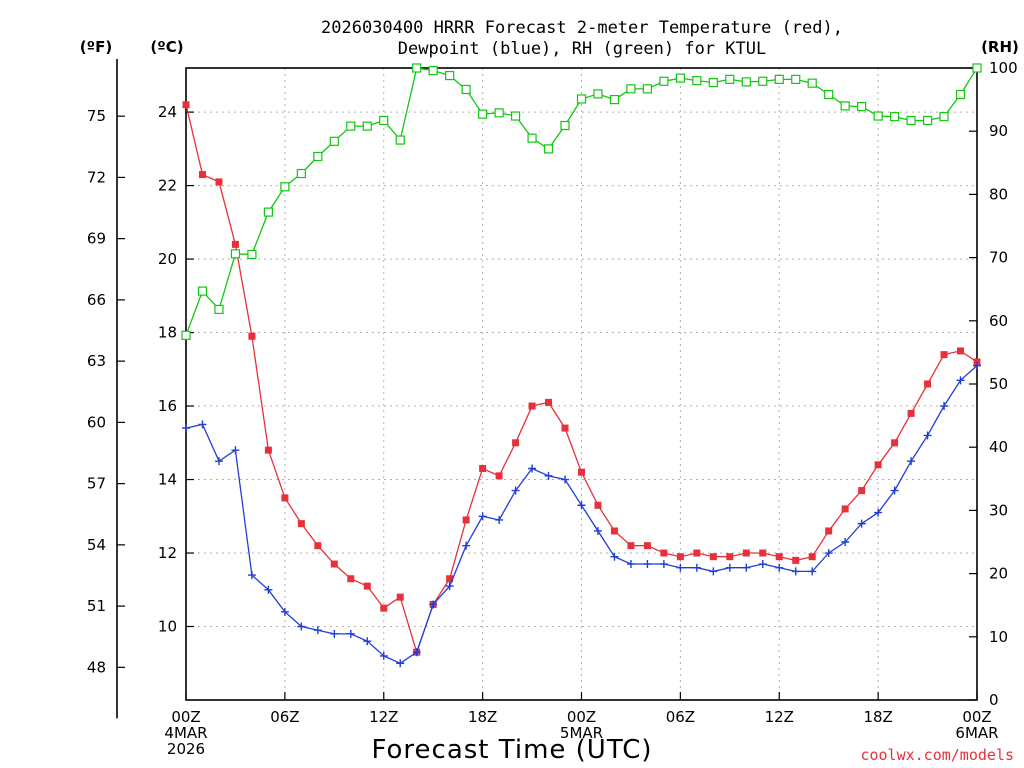 Image resolution: width=1024 pixels, height=768 pixels. What do you see at coordinates (167, 406) in the screenshot?
I see `celsius-tick-label: 16` at bounding box center [167, 406].